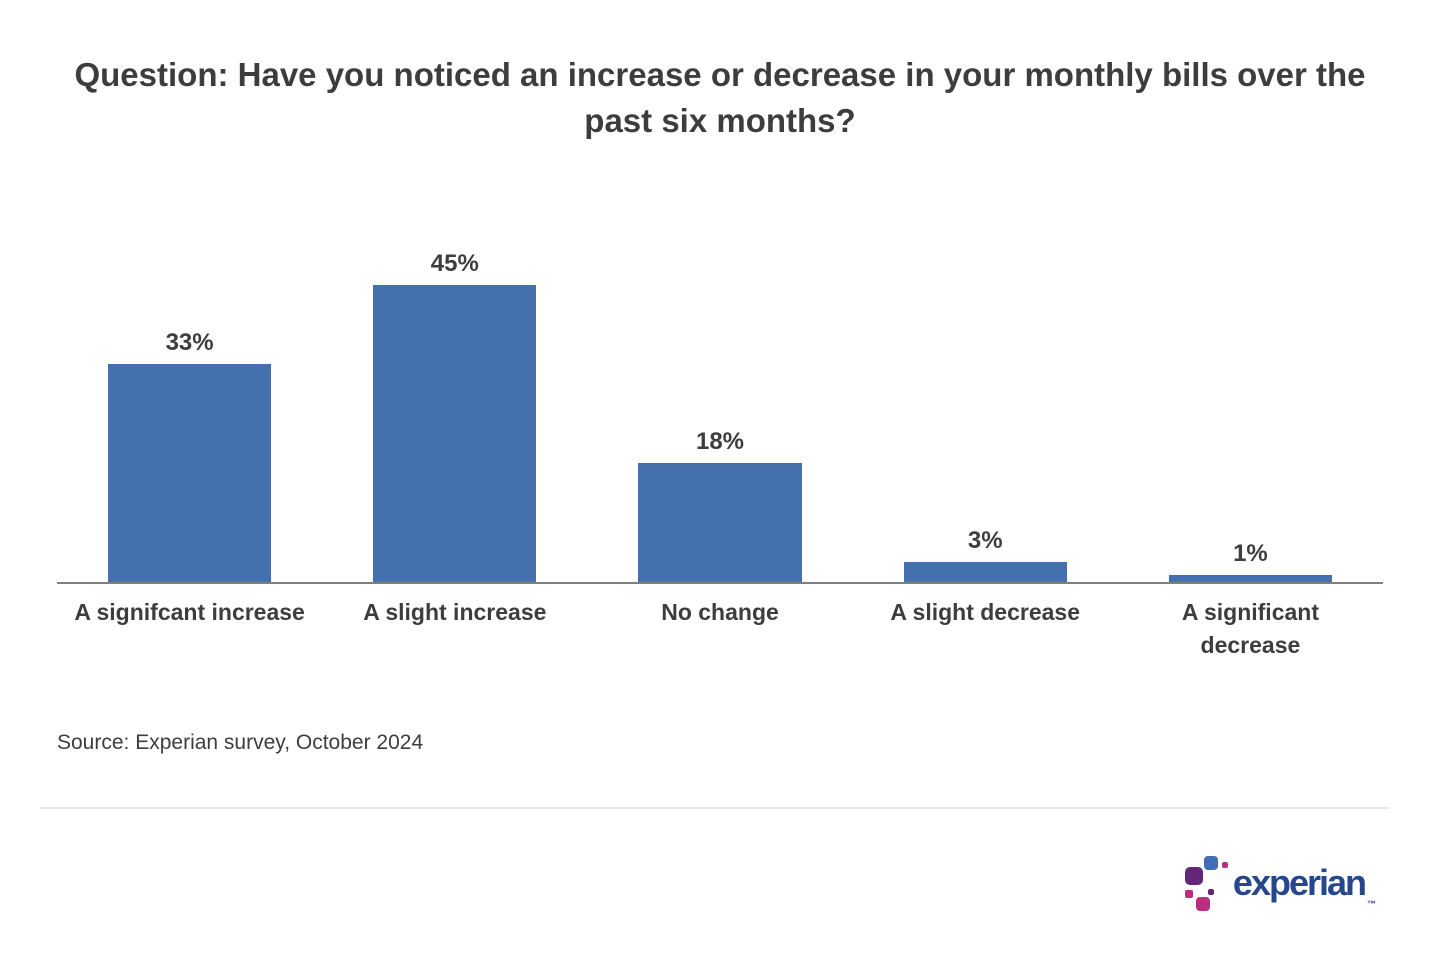  What do you see at coordinates (720, 442) in the screenshot?
I see `bar-value-label: 18%` at bounding box center [720, 442].